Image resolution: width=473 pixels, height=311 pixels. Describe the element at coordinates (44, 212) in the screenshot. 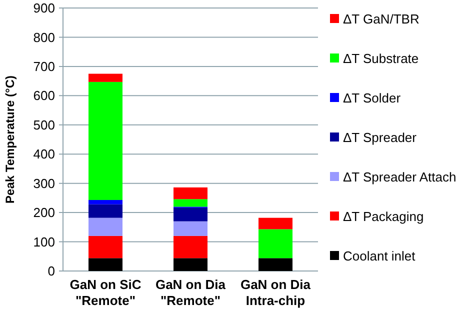

I see `y-tick-label: 200` at that location.